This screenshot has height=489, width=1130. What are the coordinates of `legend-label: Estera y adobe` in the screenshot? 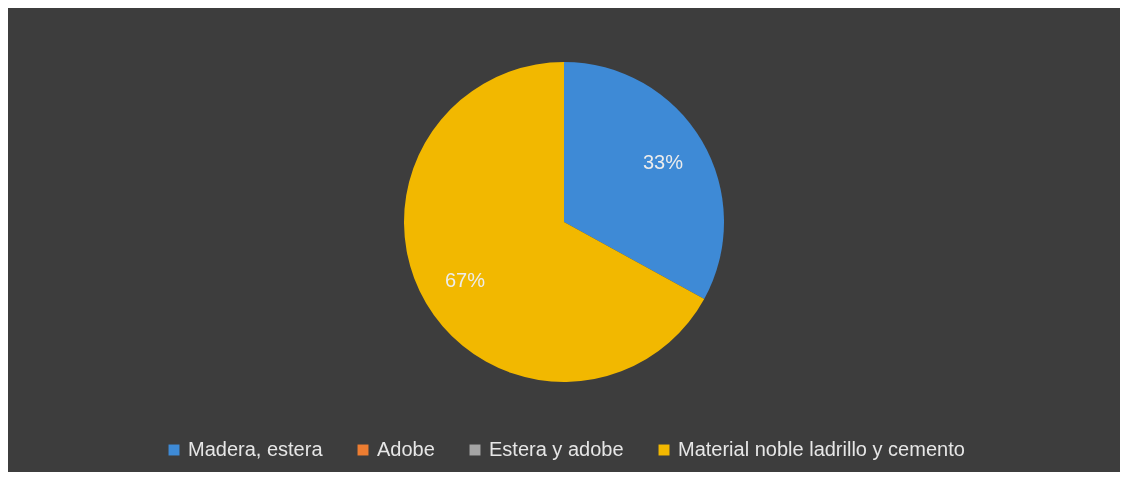 It's located at (556, 449).